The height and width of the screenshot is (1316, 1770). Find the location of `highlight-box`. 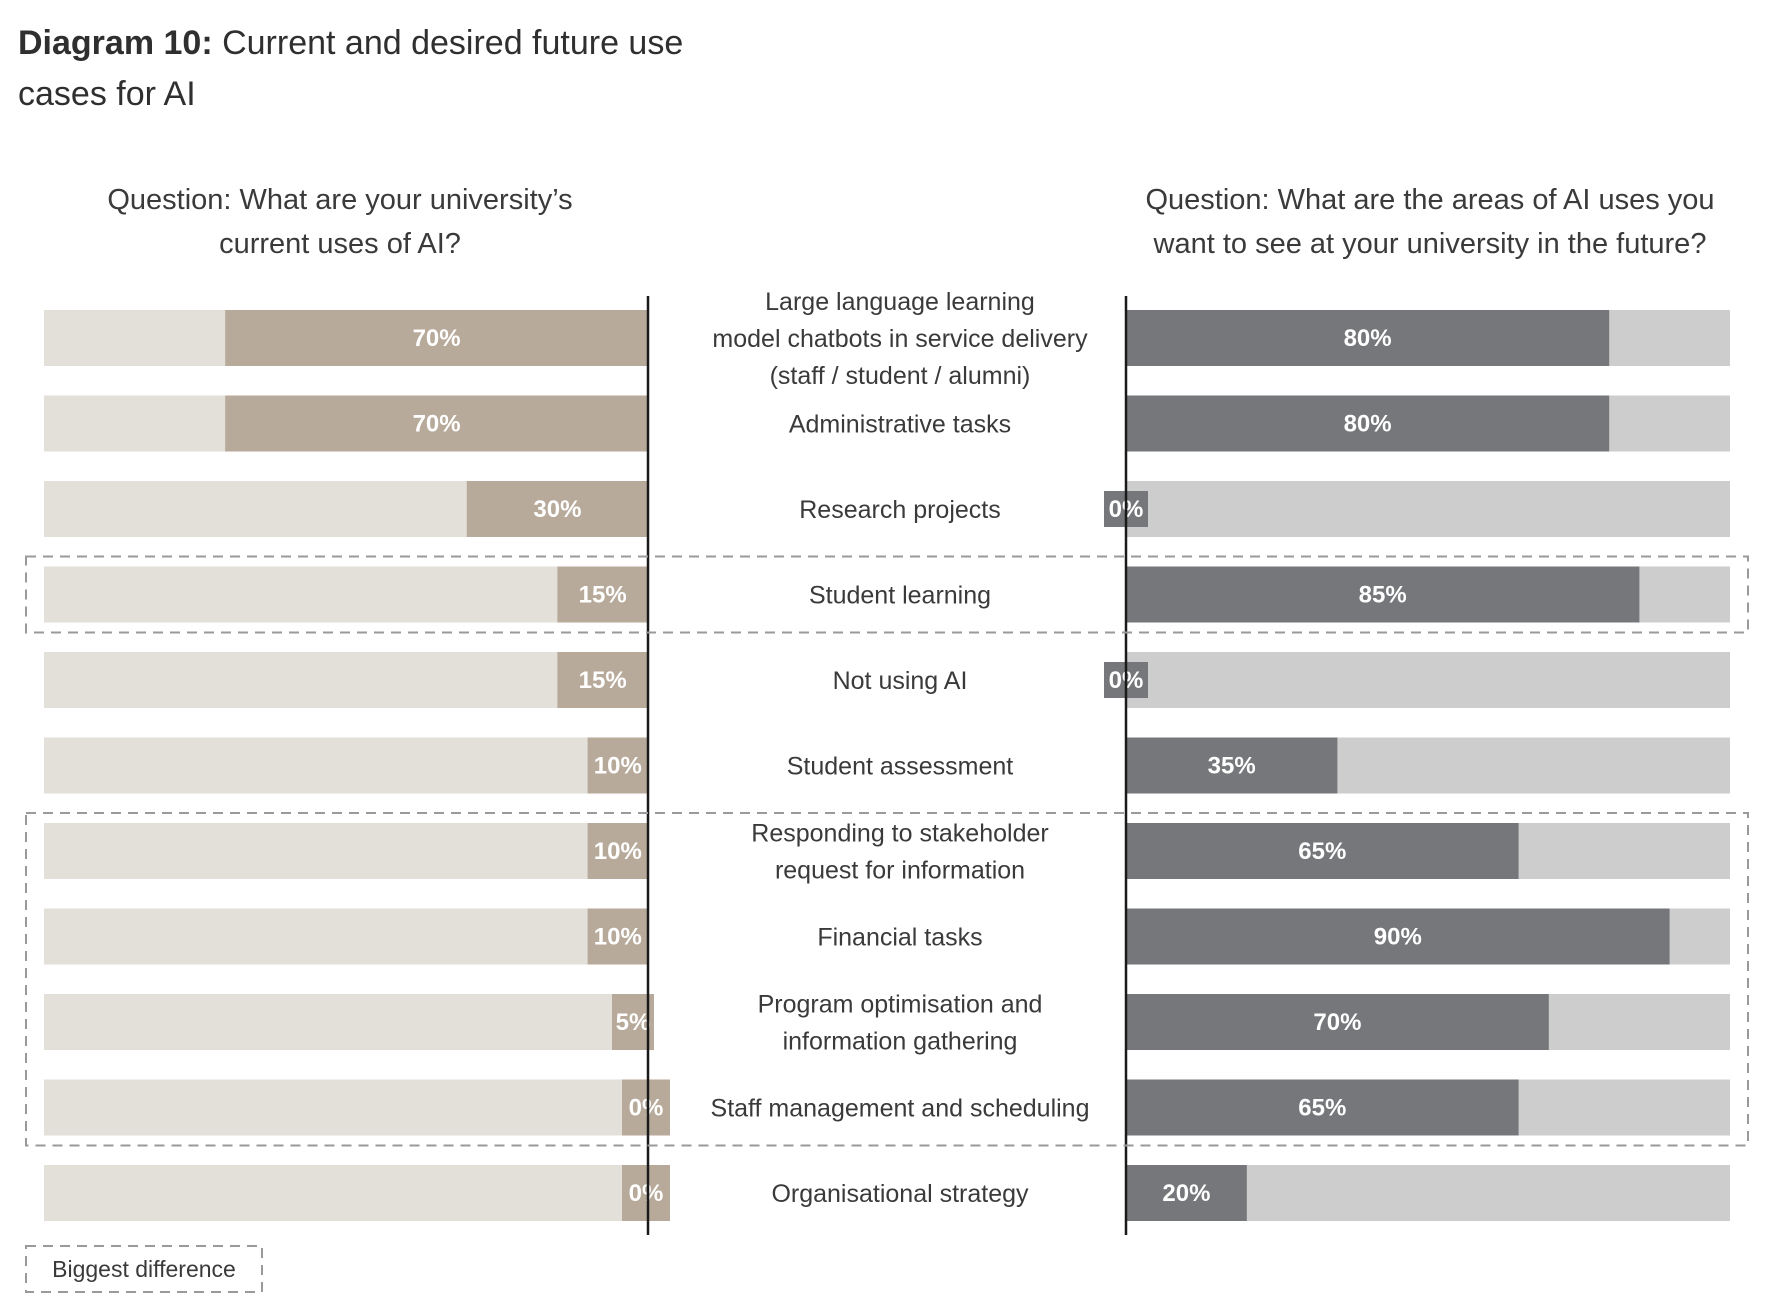

highlight-box is located at coordinates (887, 594).